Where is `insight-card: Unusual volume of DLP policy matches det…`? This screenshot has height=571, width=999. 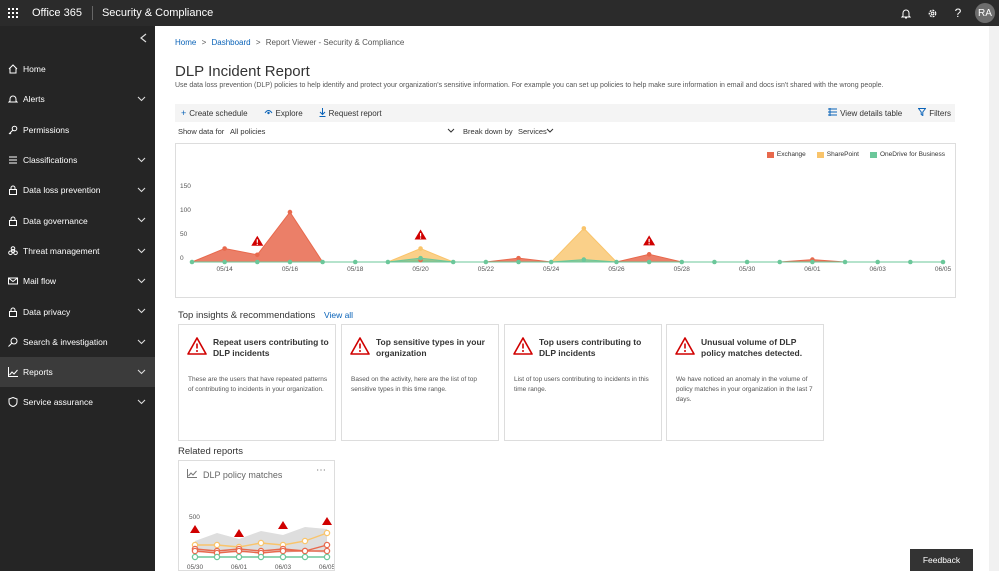
insight-card: Unusual volume of DLP policy matches det… is located at coordinates (745, 382).